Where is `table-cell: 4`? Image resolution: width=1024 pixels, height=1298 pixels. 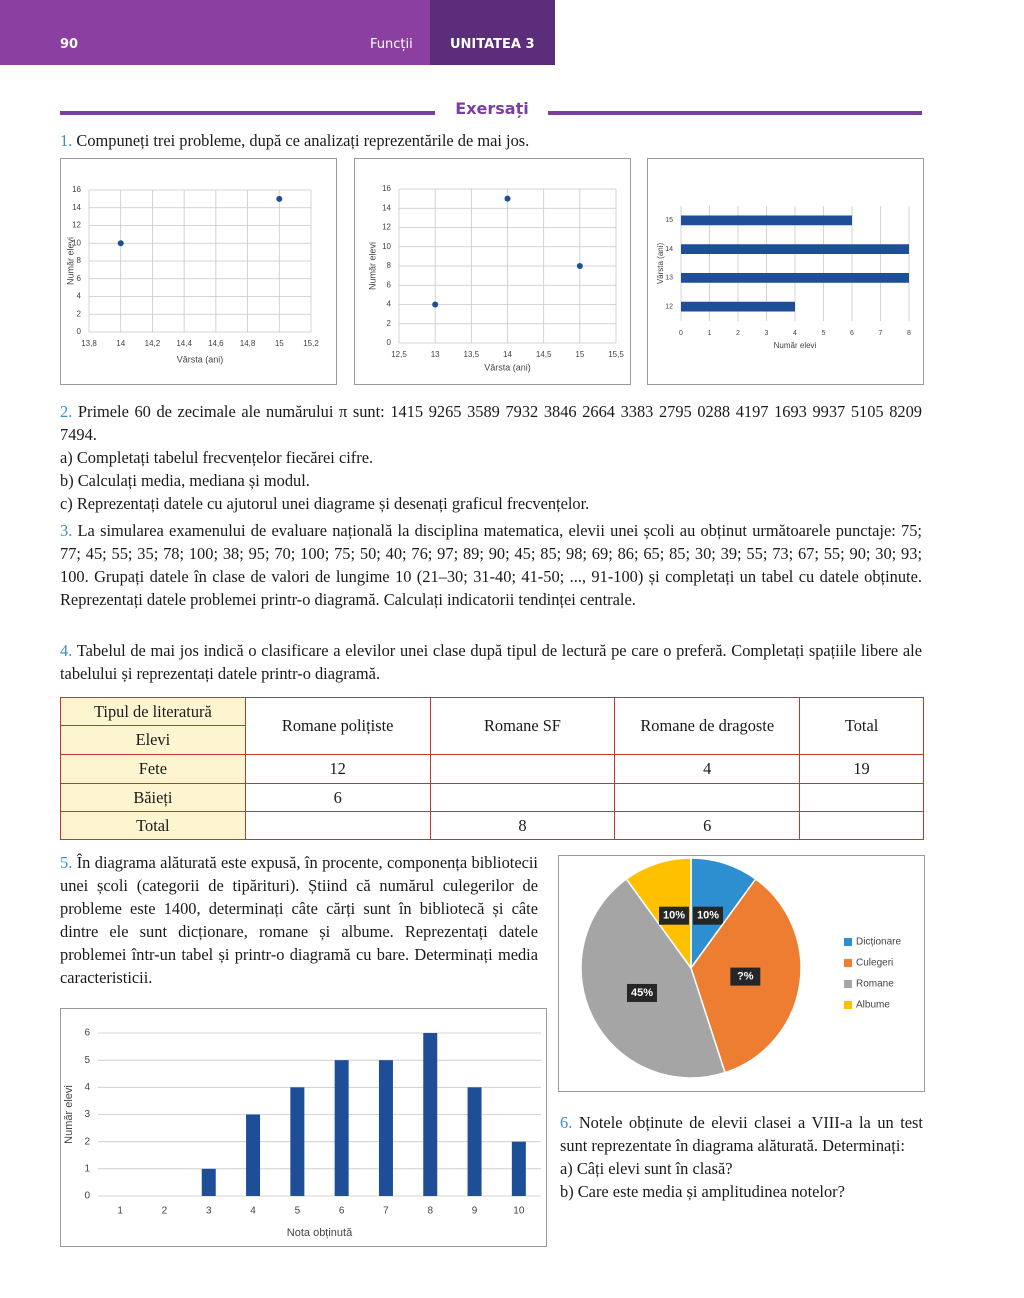 table-cell: 4 is located at coordinates (707, 769).